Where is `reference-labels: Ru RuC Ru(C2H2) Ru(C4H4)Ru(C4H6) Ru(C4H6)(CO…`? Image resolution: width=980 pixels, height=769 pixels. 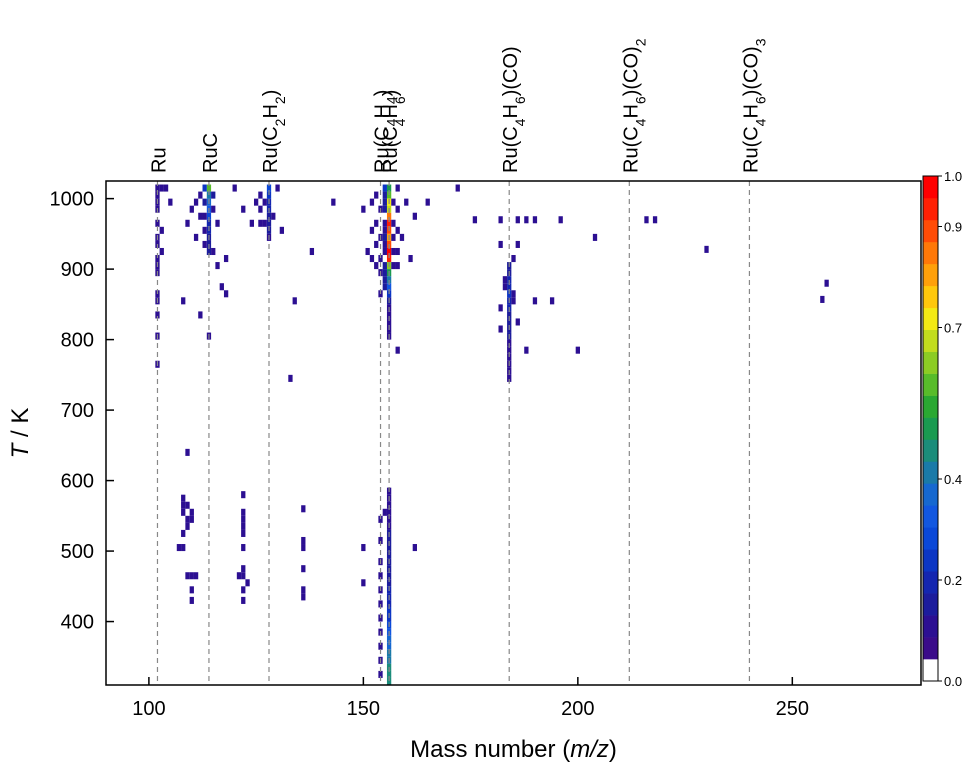 reference-labels: Ru RuC Ru(C2H2) Ru(C4H4)Ru(C4H6) Ru(C4H6)(CO… is located at coordinates (458, 105).